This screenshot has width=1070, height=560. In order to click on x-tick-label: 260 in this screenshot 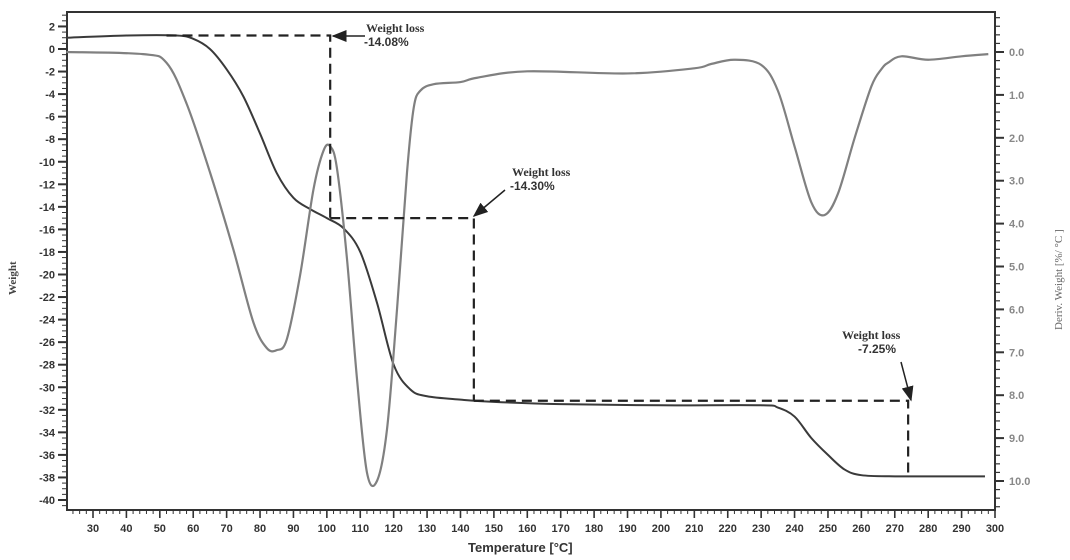, I will do `click(861, 529)`.